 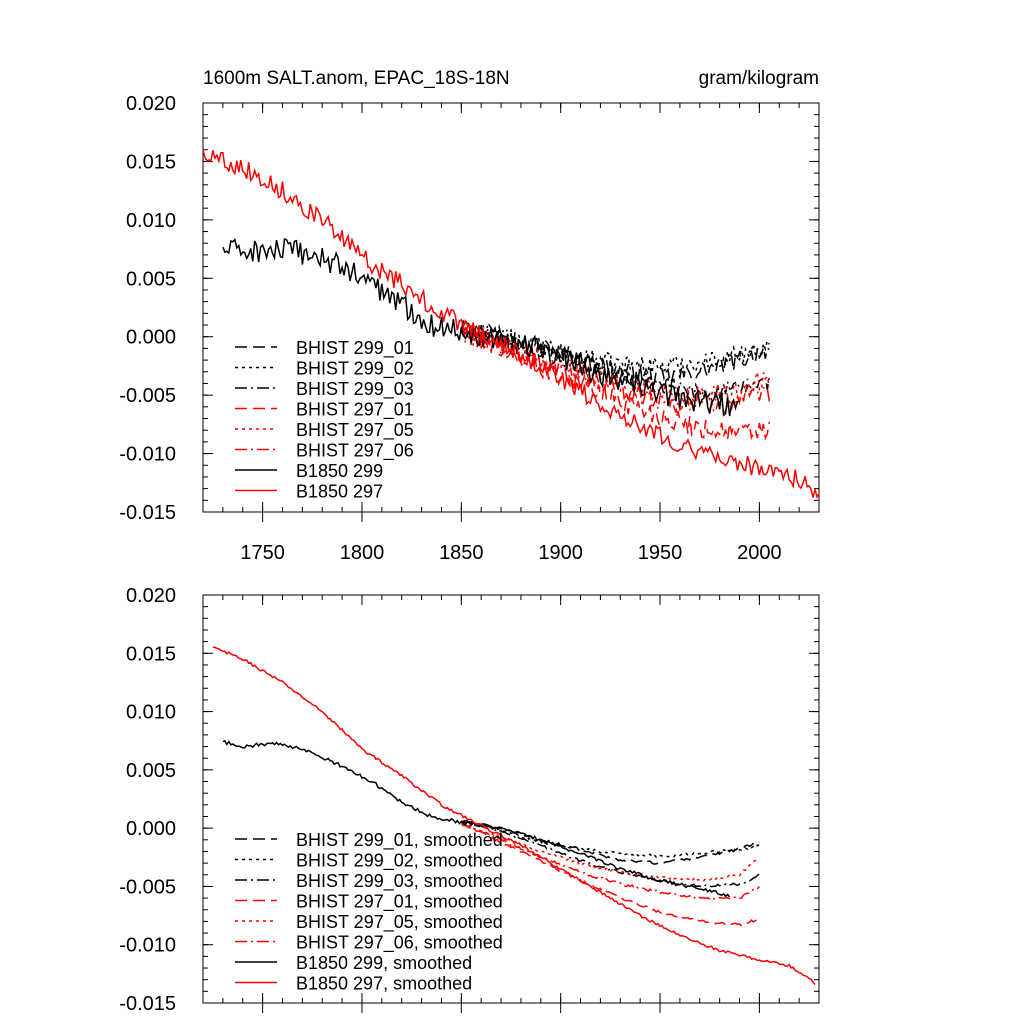 I want to click on x-tick-label: 1750, so click(x=262, y=553).